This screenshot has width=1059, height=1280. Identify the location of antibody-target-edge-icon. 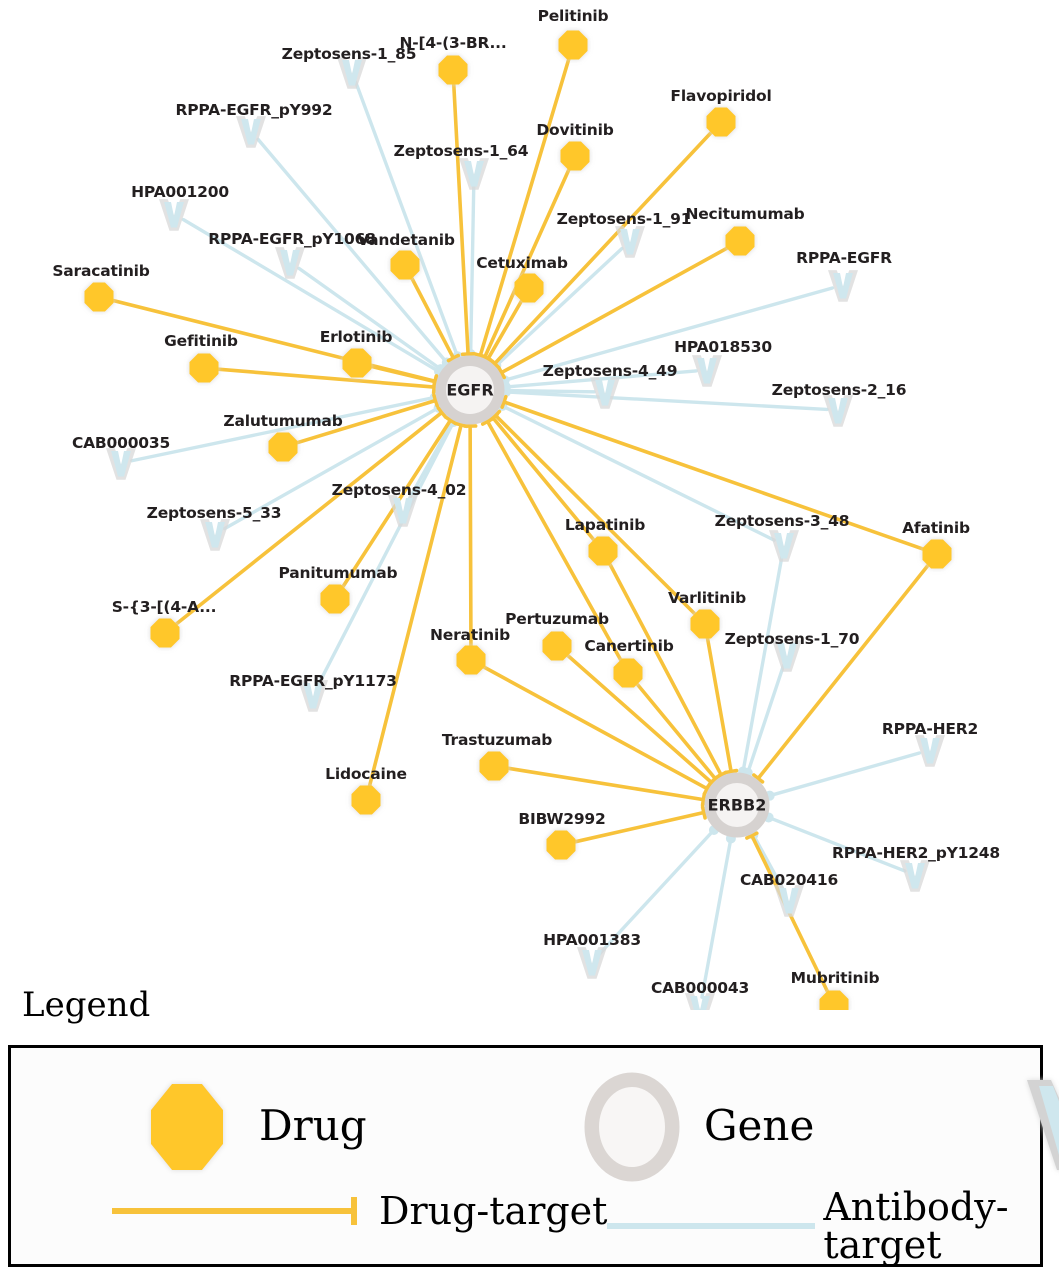
(711, 1226).